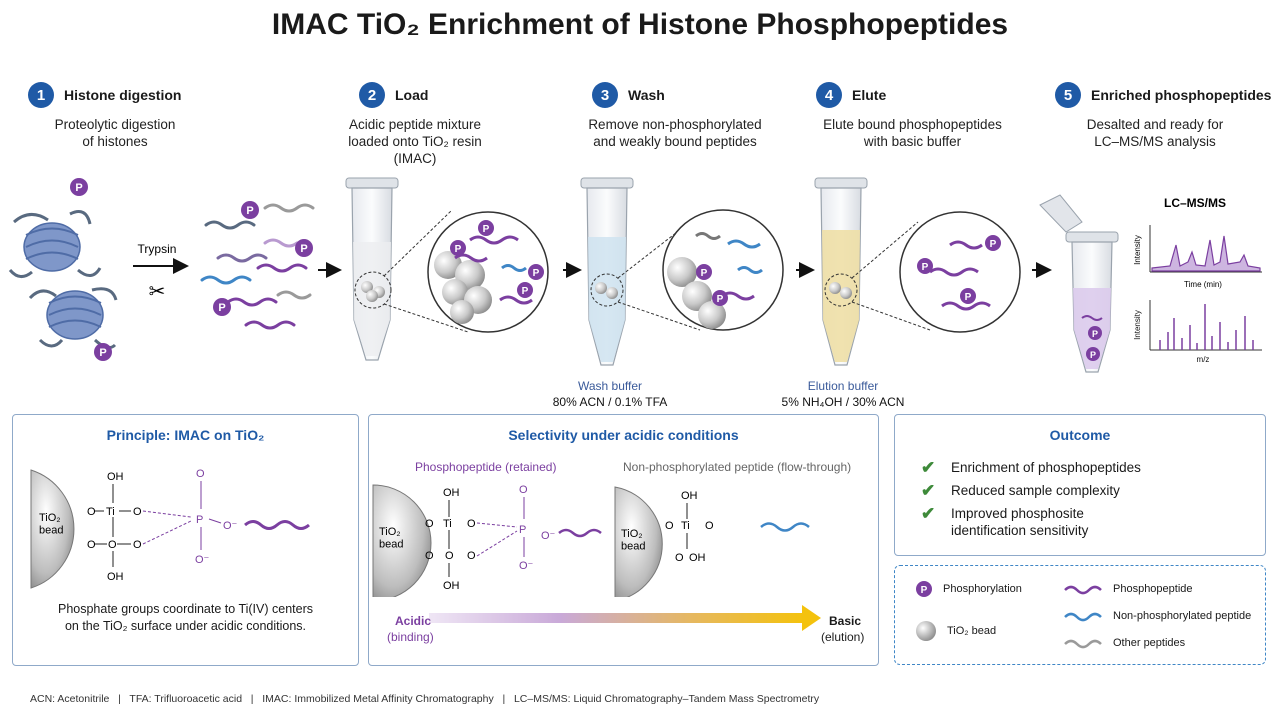  I want to click on phosphorylation-icon: P, so click(924, 589).